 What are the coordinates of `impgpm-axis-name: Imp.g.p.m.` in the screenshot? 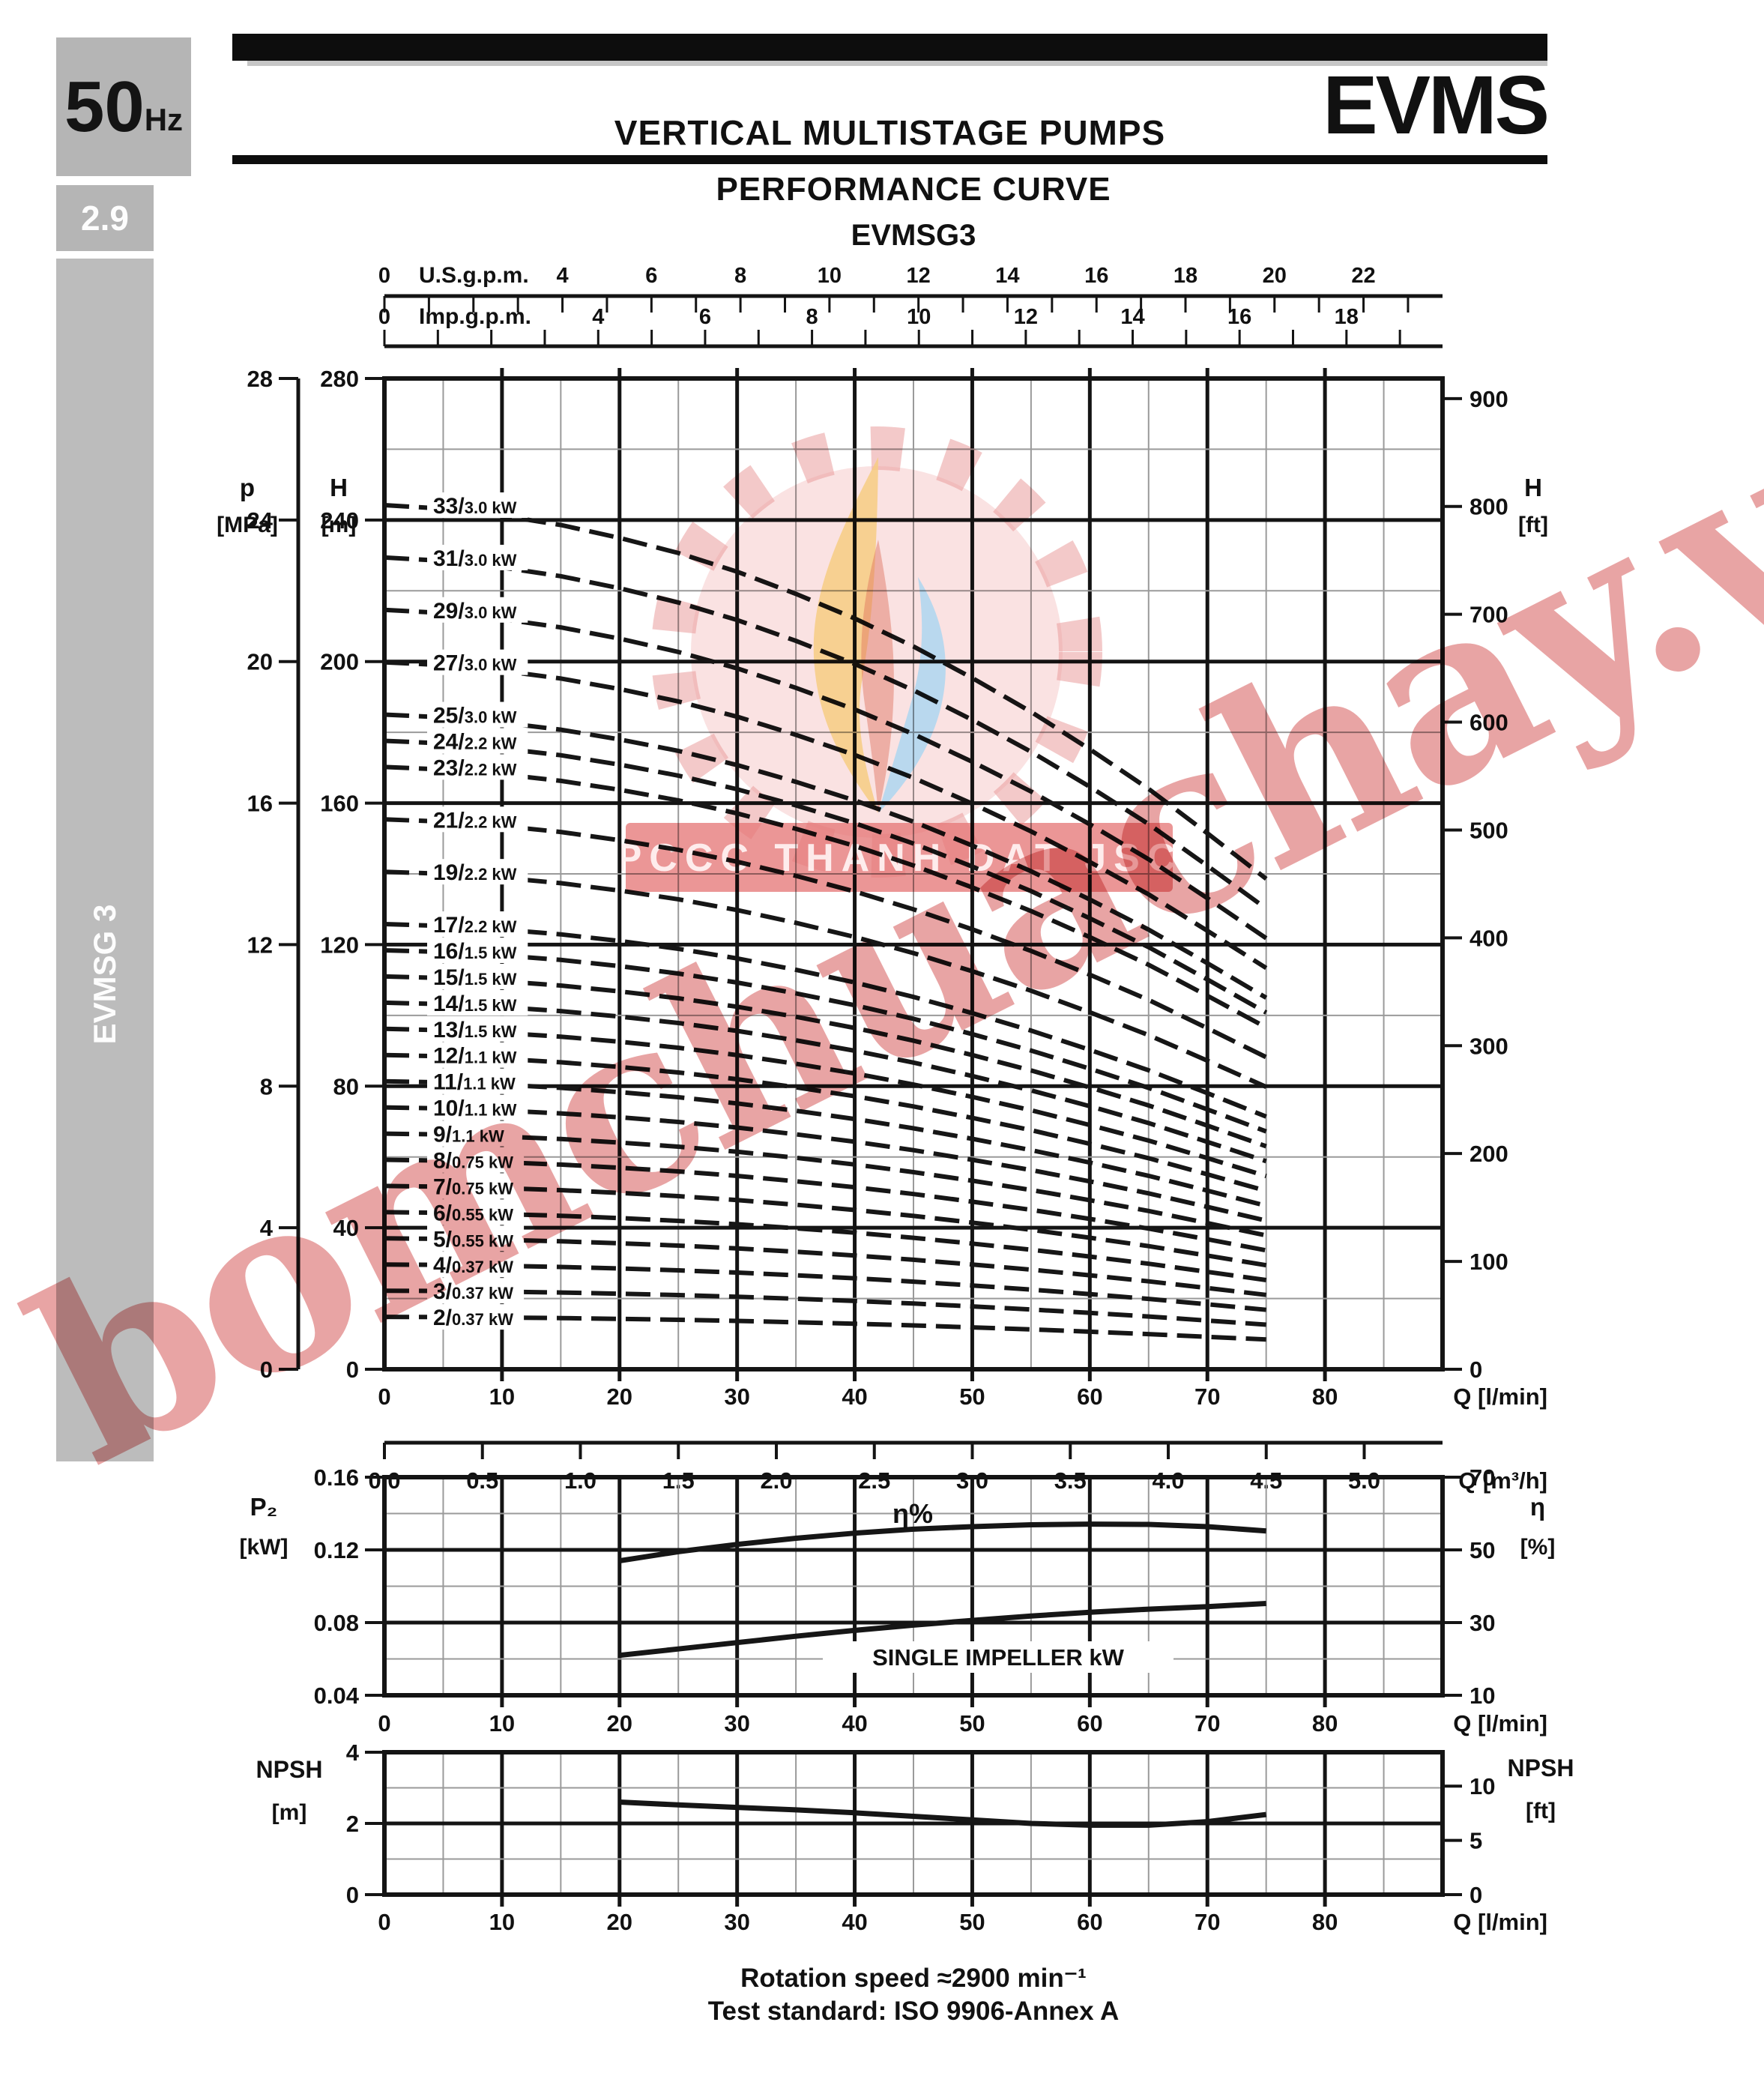 It's located at (475, 316).